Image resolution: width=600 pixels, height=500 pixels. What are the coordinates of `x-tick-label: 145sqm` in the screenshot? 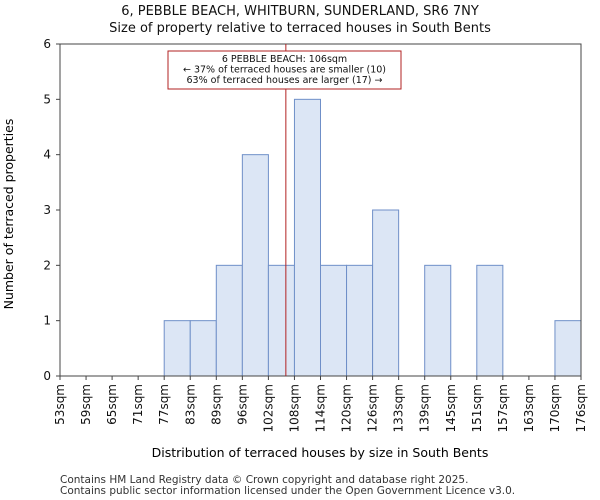 It's located at (451, 408).